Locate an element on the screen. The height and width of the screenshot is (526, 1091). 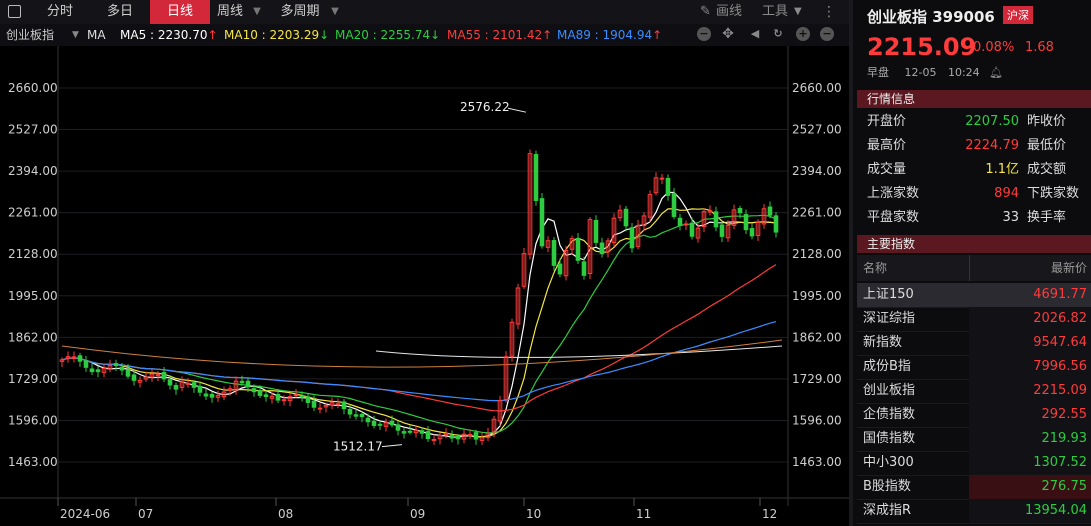
draw-line-icon: ✎ is located at coordinates (705, 11).